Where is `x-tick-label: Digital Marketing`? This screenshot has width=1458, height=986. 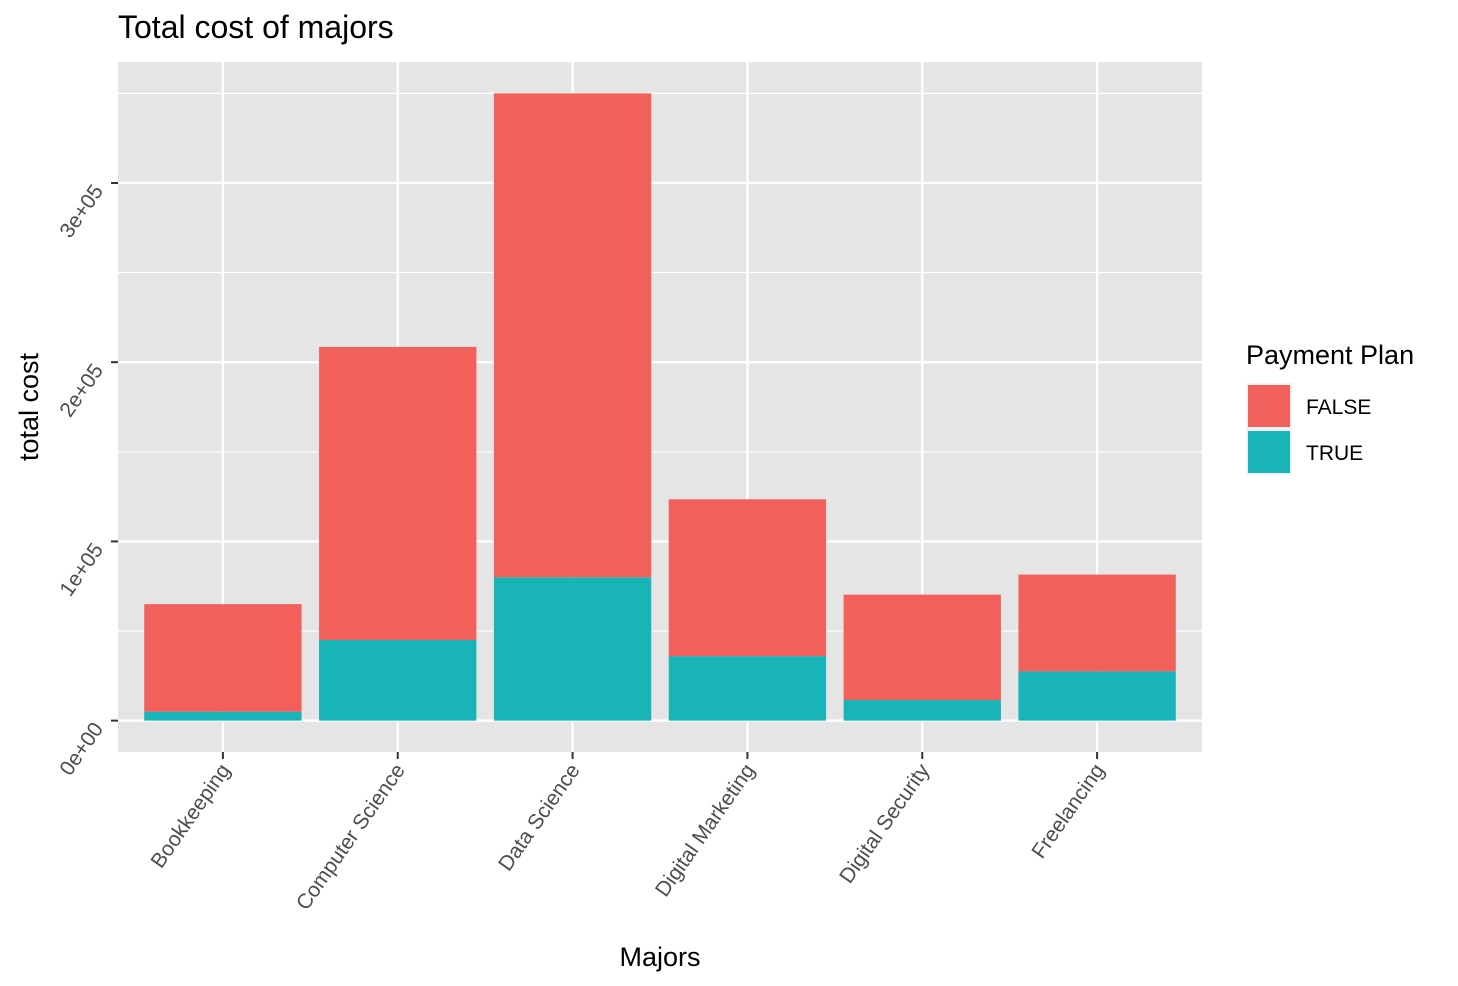
x-tick-label: Digital Marketing is located at coordinates (705, 830).